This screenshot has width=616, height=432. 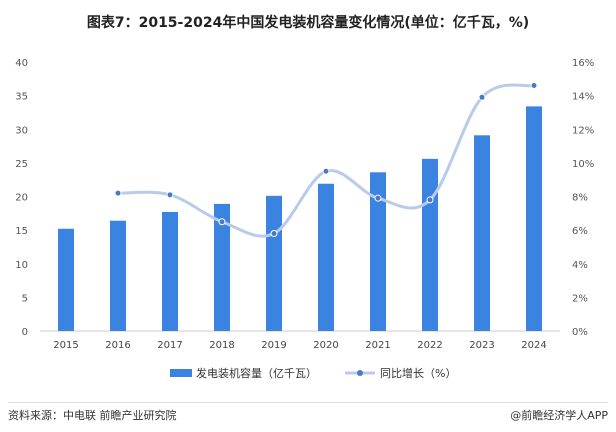 I want to click on y-right-tick: 4%, so click(x=580, y=265).